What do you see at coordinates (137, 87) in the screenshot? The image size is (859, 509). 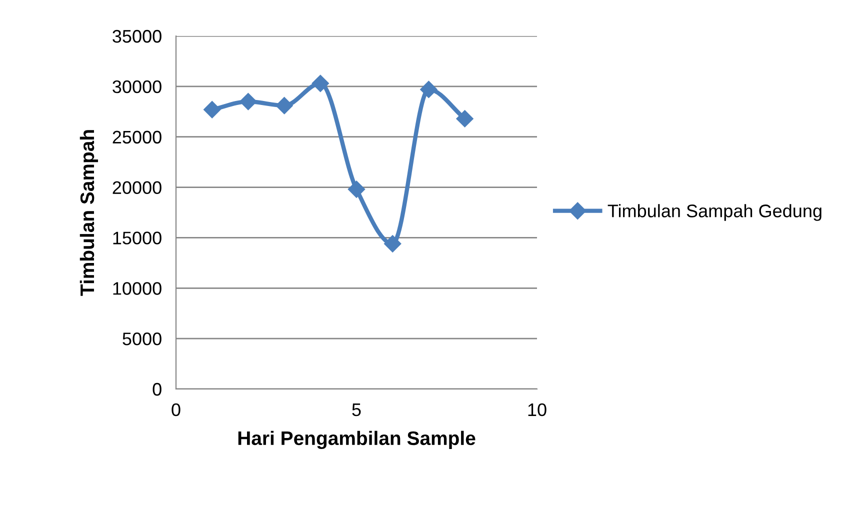 I see `y-tick-label: 30000` at bounding box center [137, 87].